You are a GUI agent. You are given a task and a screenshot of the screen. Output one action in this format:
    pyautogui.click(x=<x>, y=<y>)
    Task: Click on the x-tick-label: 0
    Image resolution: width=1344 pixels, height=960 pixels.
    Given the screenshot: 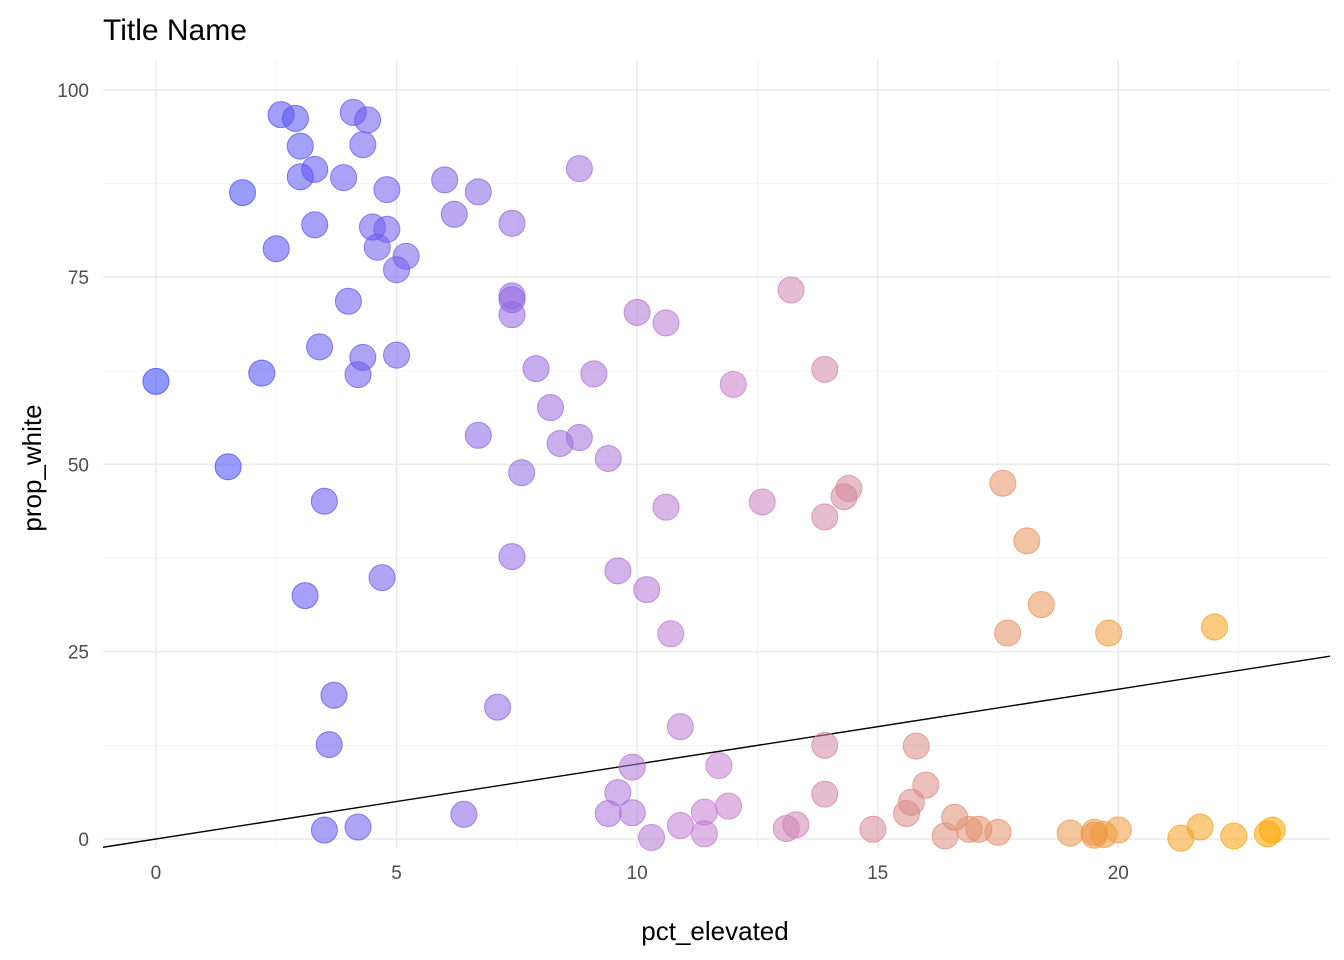 What is the action you would take?
    pyautogui.click(x=156, y=873)
    